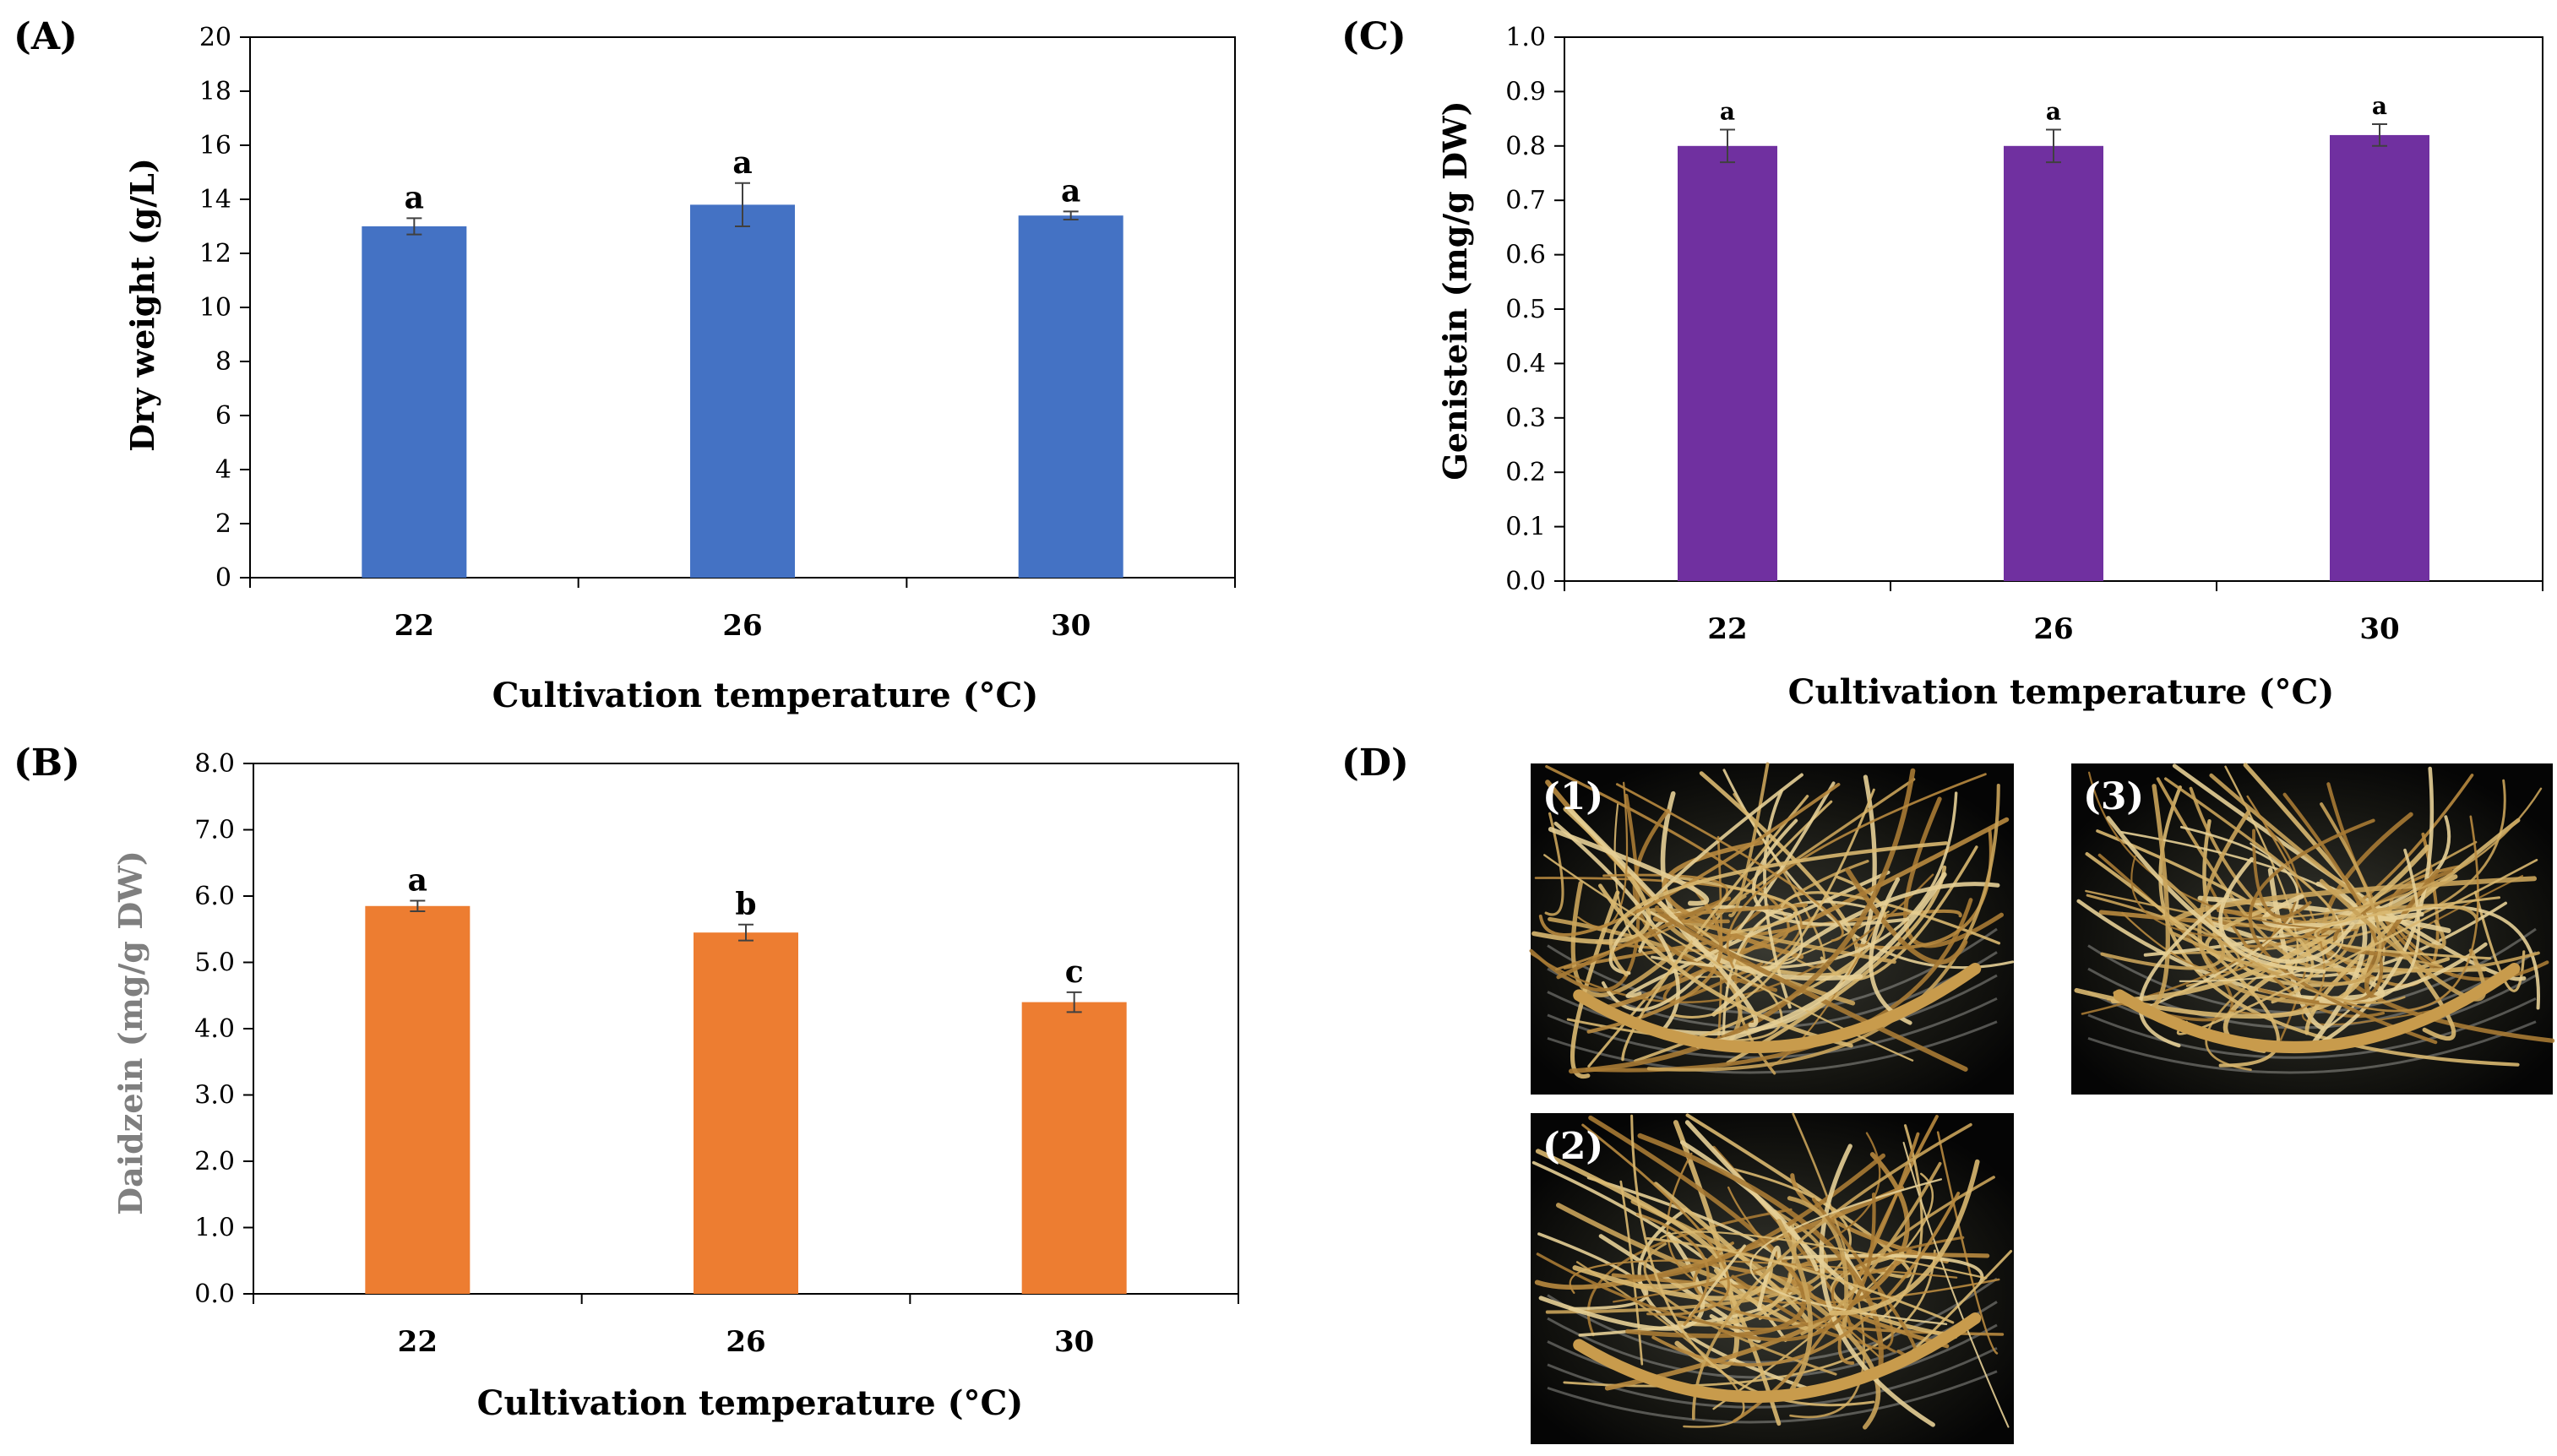 The height and width of the screenshot is (1456, 2557). What do you see at coordinates (47, 763) in the screenshot?
I see `panel-label-b: (B)` at bounding box center [47, 763].